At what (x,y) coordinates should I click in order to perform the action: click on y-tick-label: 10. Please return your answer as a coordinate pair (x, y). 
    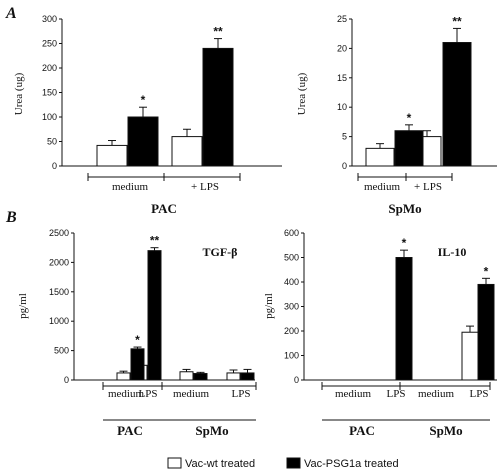
    Looking at the image, I should click on (342, 107).